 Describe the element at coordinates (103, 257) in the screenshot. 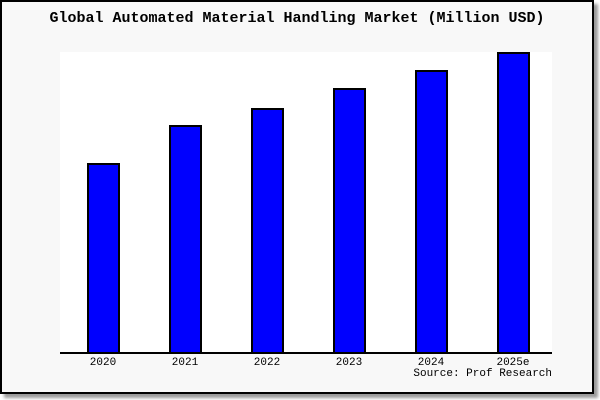

I see `bar-2020` at that location.